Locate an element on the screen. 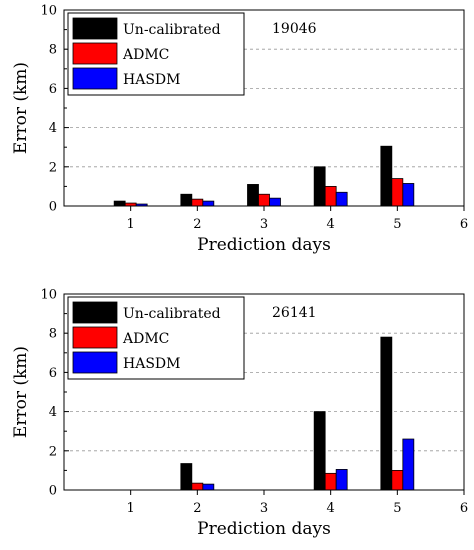 The height and width of the screenshot is (550, 474). panel-annotation: 26141 is located at coordinates (294, 313).